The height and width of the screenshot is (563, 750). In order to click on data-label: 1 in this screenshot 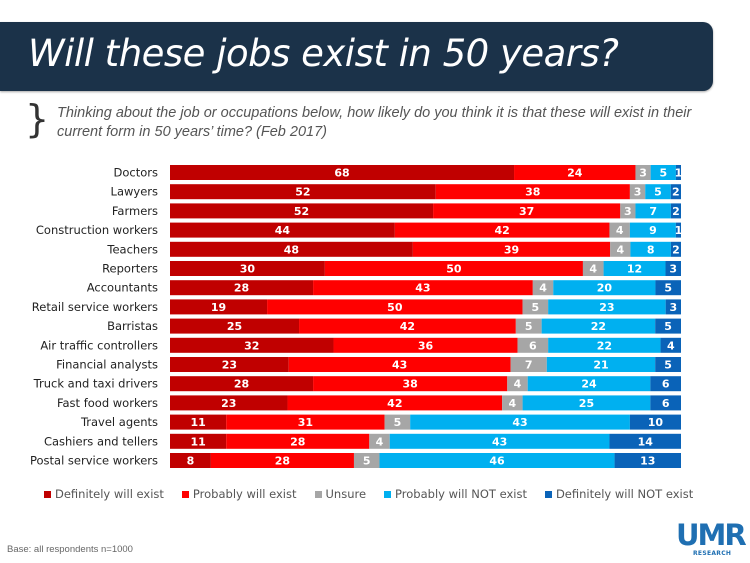, I will do `click(679, 173)`.